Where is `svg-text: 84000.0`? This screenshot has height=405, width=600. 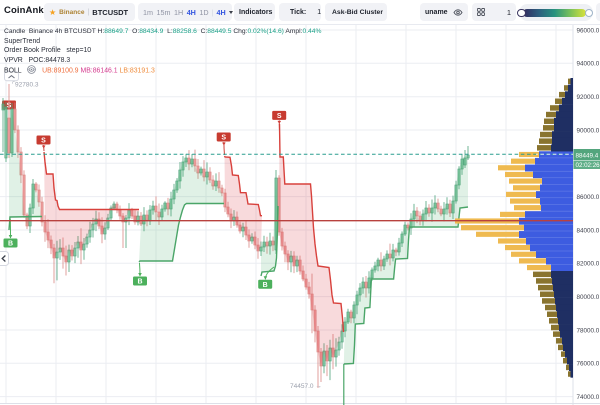
svg-text: 84000.0 is located at coordinates (588, 230).